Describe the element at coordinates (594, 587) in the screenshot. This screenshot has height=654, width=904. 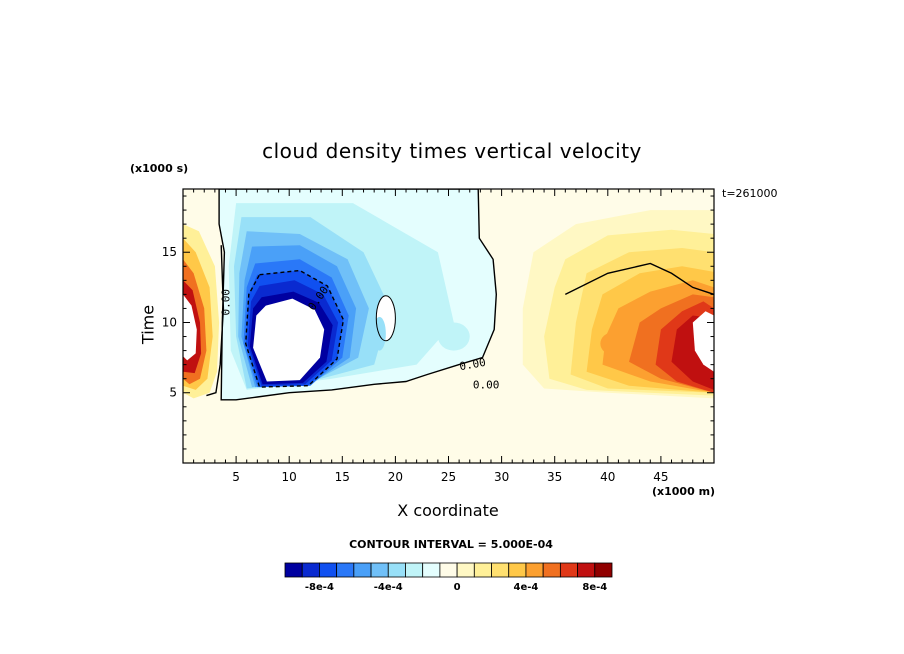
I see `colorbar-tick-label: 8e-4` at that location.